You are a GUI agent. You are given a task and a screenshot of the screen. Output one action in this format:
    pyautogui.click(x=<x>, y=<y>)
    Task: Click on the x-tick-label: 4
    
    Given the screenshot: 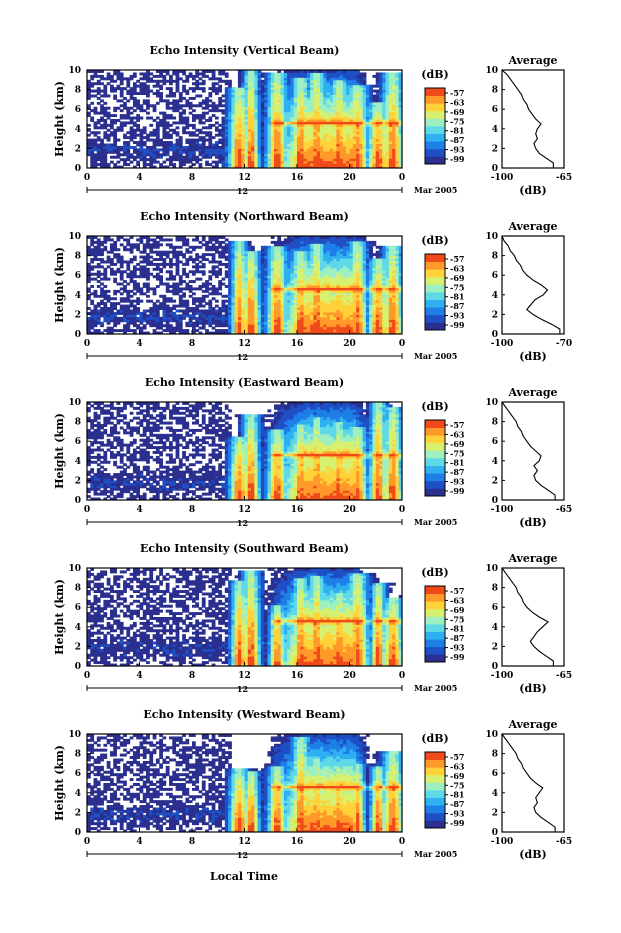 What is the action you would take?
    pyautogui.click(x=139, y=178)
    